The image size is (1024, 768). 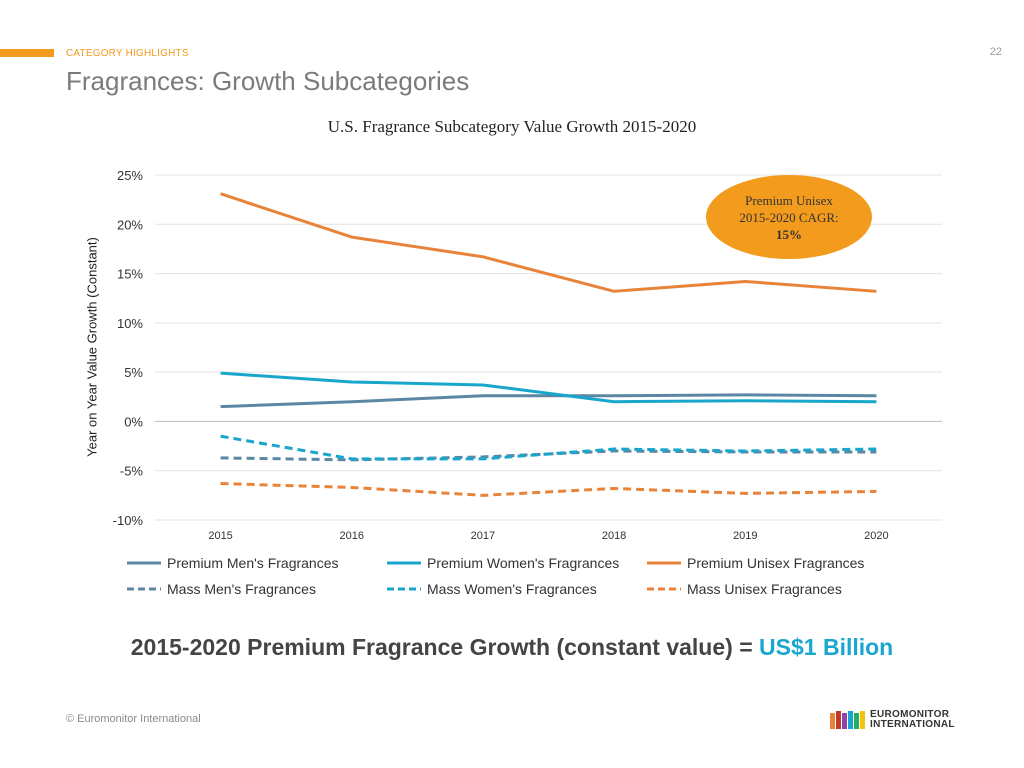 What do you see at coordinates (130, 224) in the screenshot?
I see `y-tick-label: 20%` at bounding box center [130, 224].